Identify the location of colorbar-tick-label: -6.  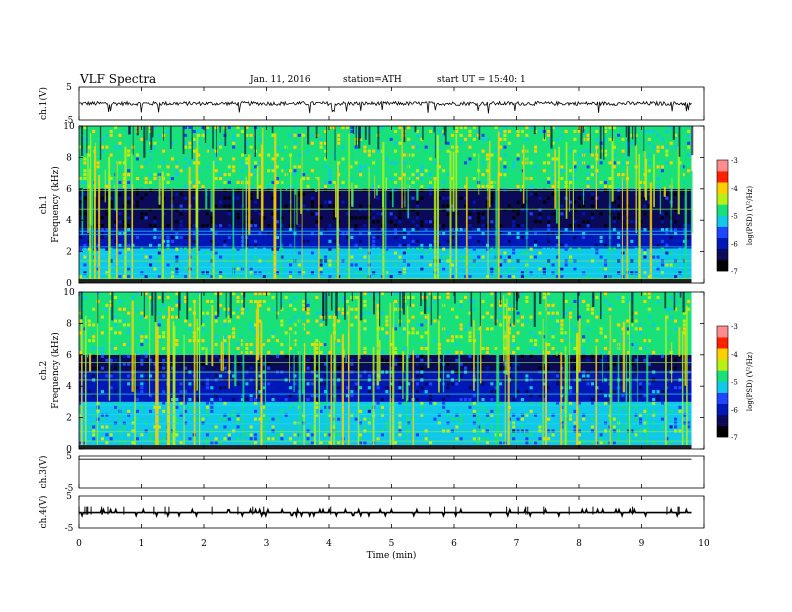
(734, 410).